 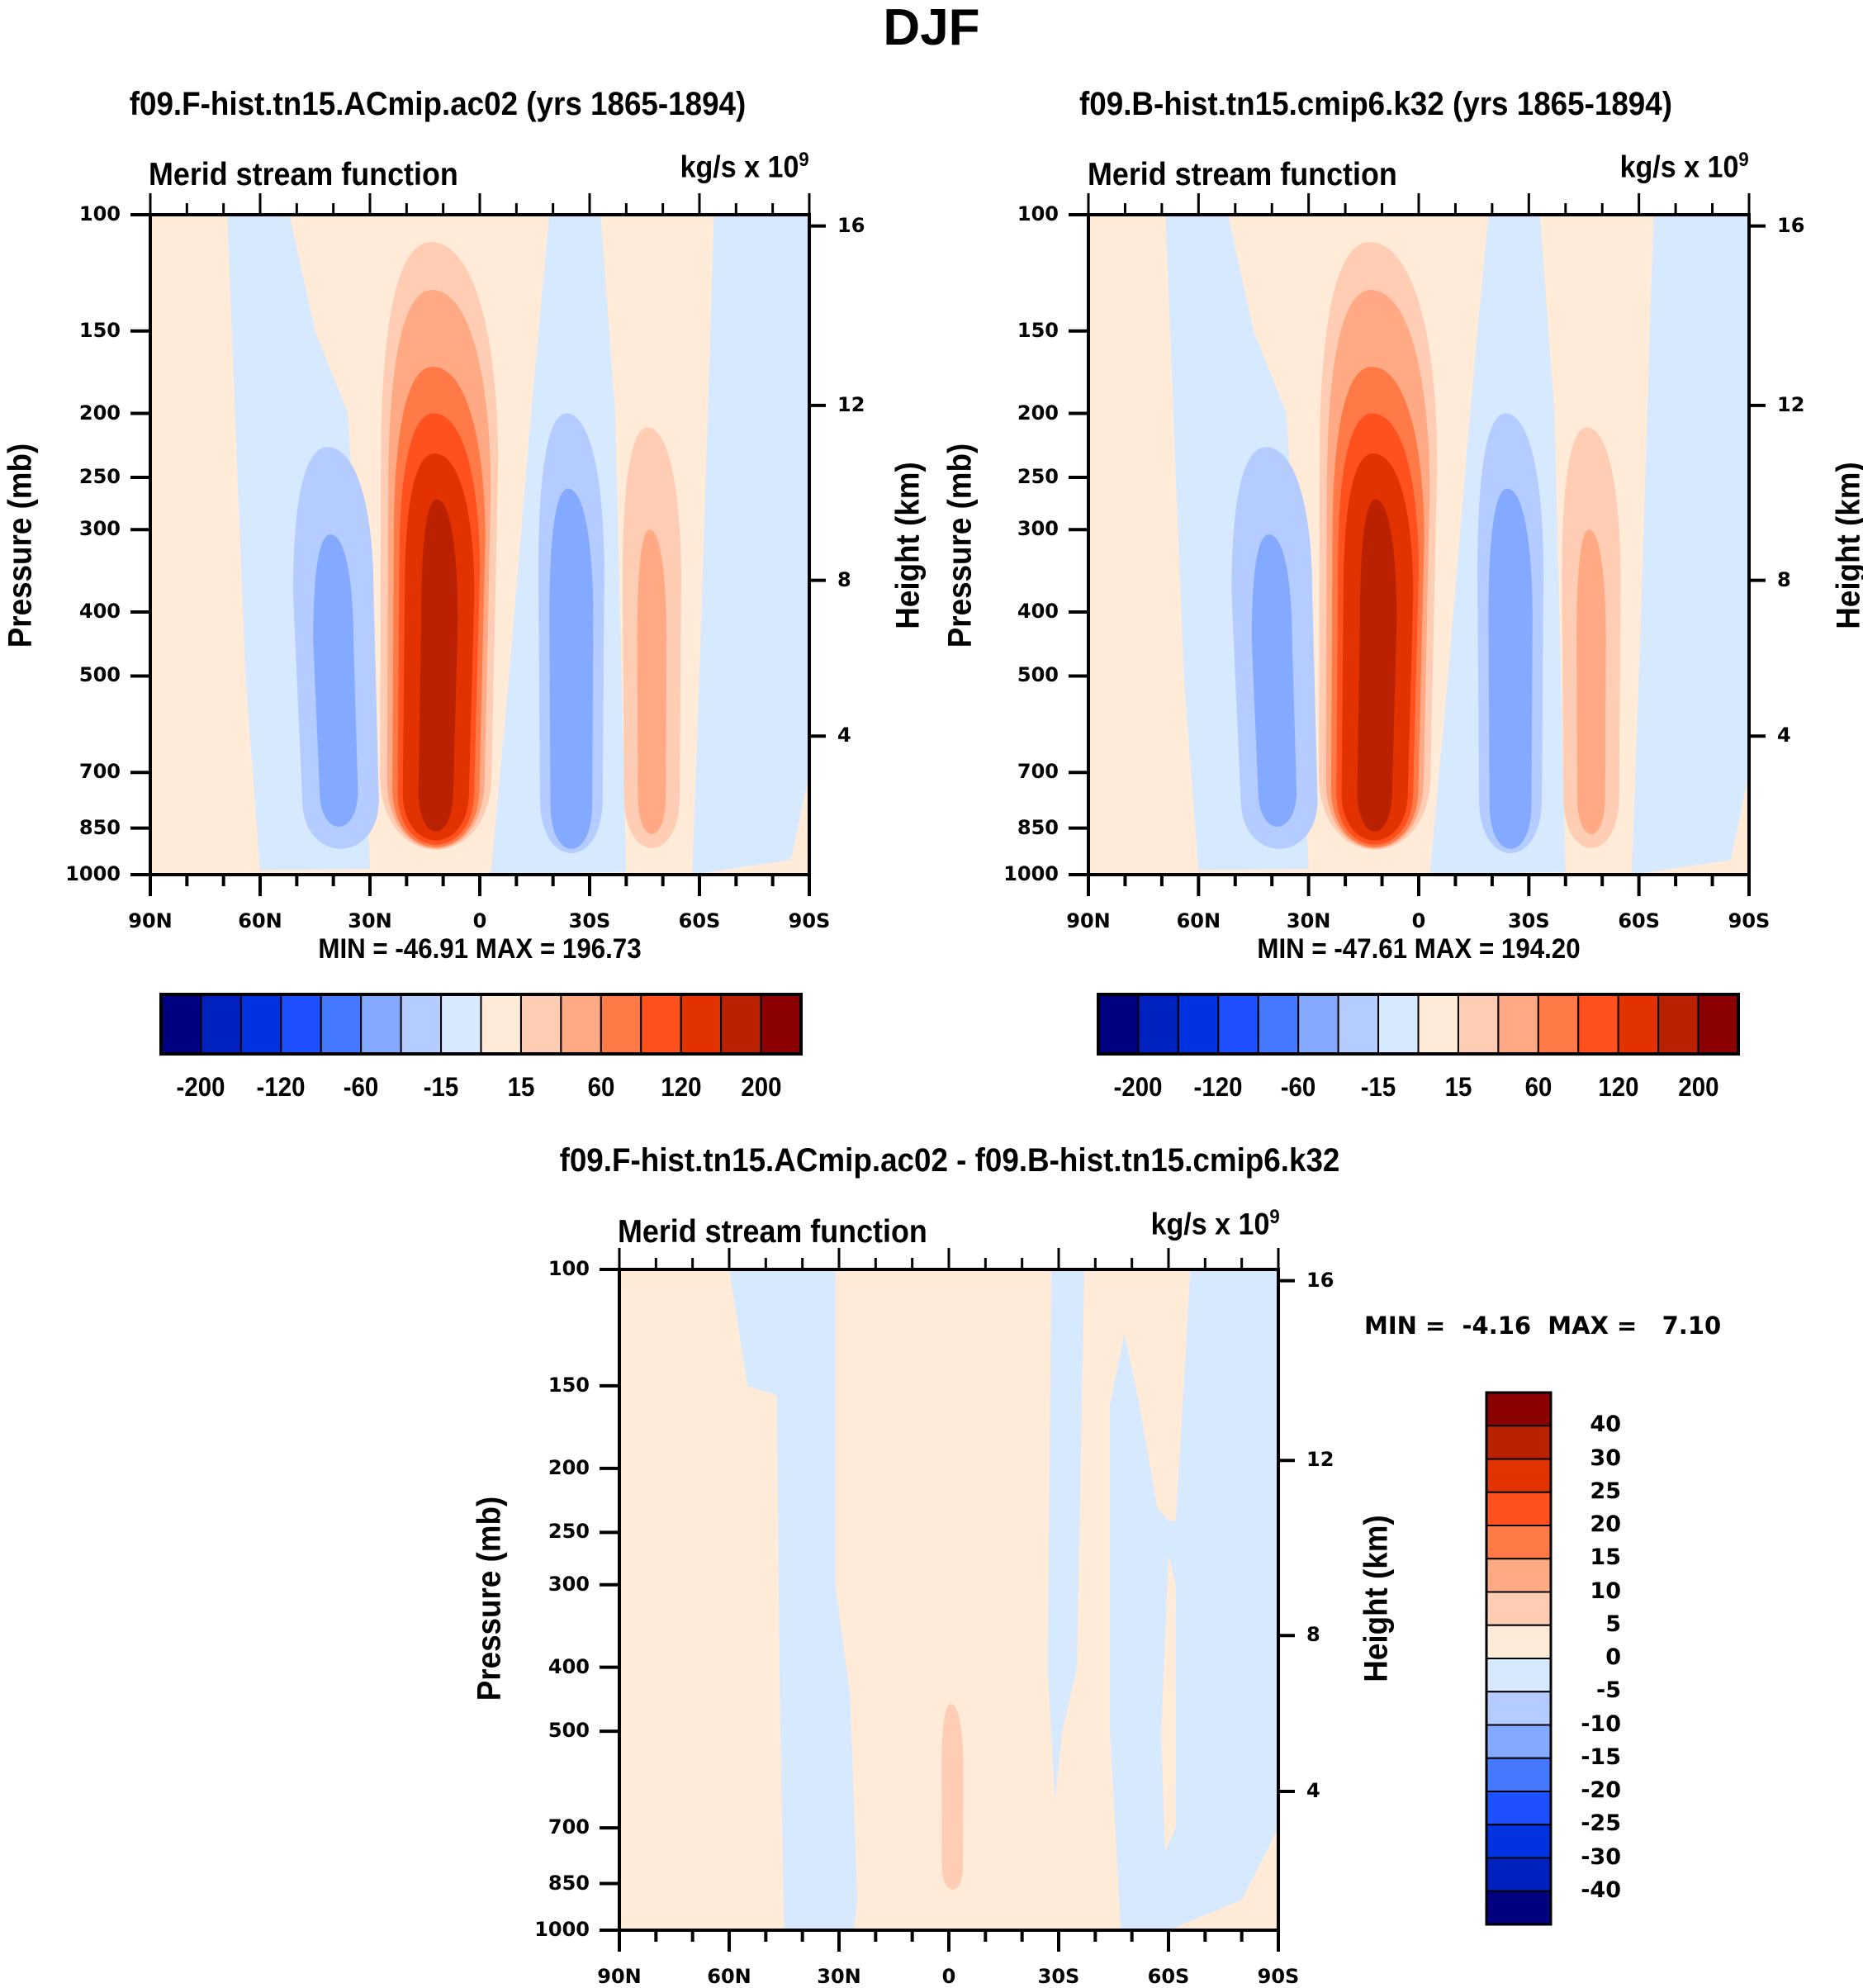 I want to click on colorbar-label: -30, so click(x=1592, y=1857).